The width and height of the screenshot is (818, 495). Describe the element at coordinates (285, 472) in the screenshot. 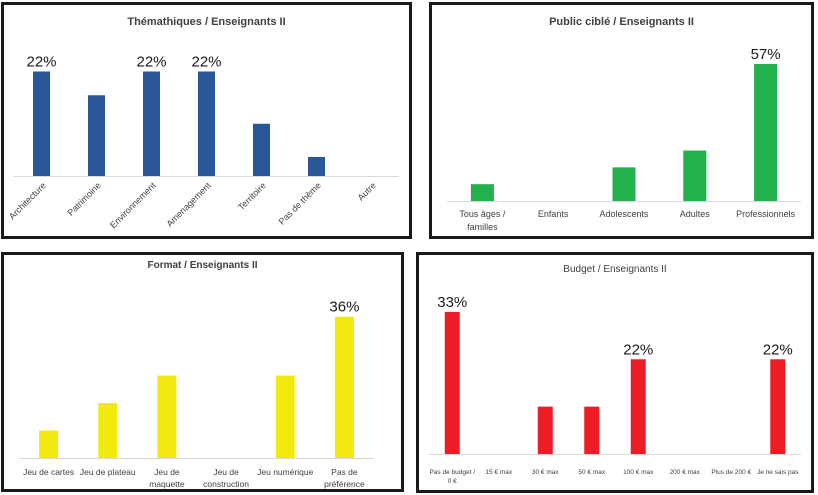

I see `x-tick-label: Jeu numérique` at that location.